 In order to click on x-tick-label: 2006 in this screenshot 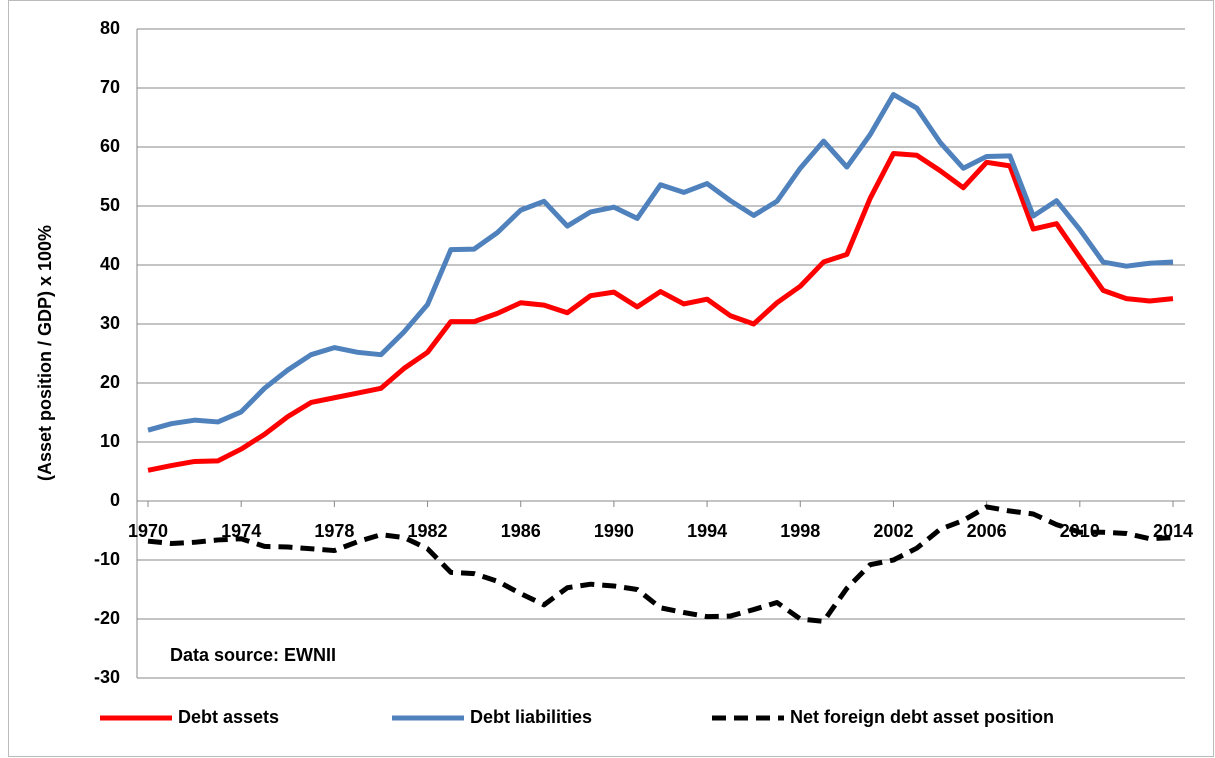, I will do `click(987, 531)`.